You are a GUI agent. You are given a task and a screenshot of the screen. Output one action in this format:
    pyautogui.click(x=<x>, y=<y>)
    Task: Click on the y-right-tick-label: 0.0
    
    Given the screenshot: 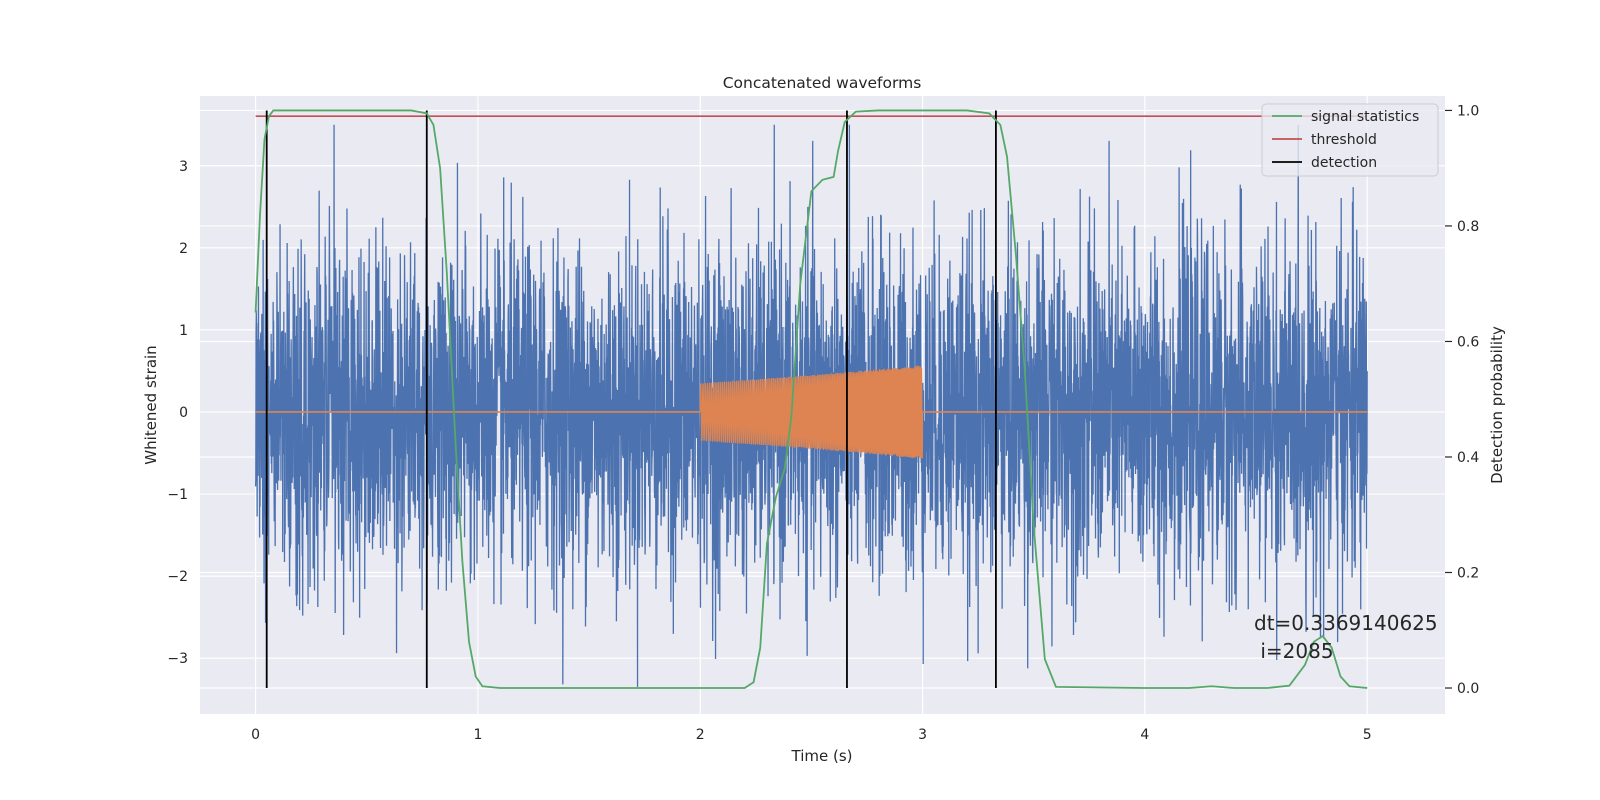 What is the action you would take?
    pyautogui.click(x=1468, y=689)
    